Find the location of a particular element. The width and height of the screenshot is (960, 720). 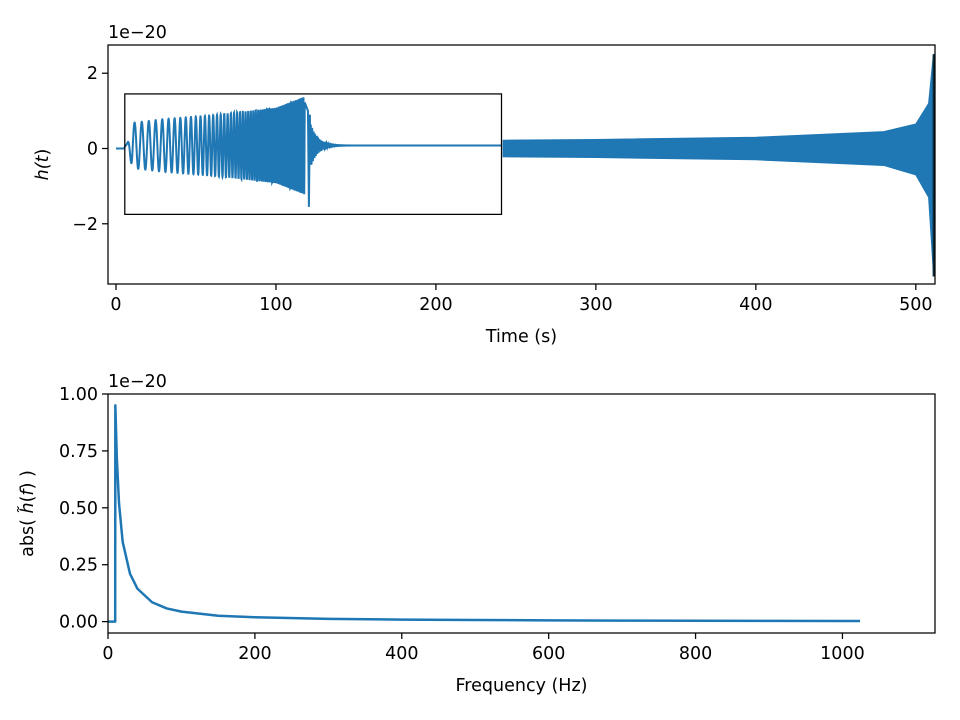

x-tick-label: 1000 is located at coordinates (842, 654).